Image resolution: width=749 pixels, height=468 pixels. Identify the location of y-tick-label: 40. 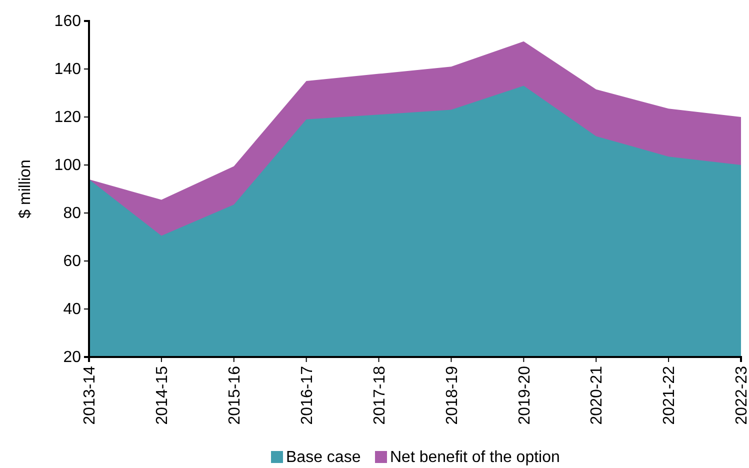
(72, 309).